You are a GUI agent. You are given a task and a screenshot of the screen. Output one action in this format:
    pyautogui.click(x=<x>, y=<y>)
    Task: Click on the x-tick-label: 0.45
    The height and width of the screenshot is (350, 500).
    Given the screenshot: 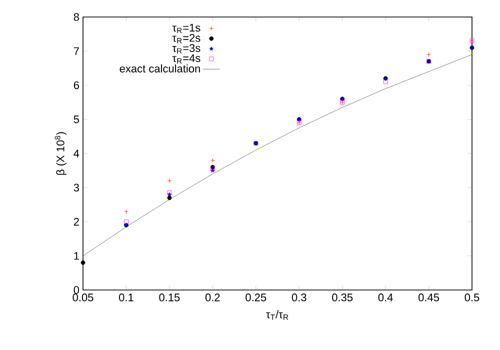 What is the action you would take?
    pyautogui.click(x=429, y=298)
    